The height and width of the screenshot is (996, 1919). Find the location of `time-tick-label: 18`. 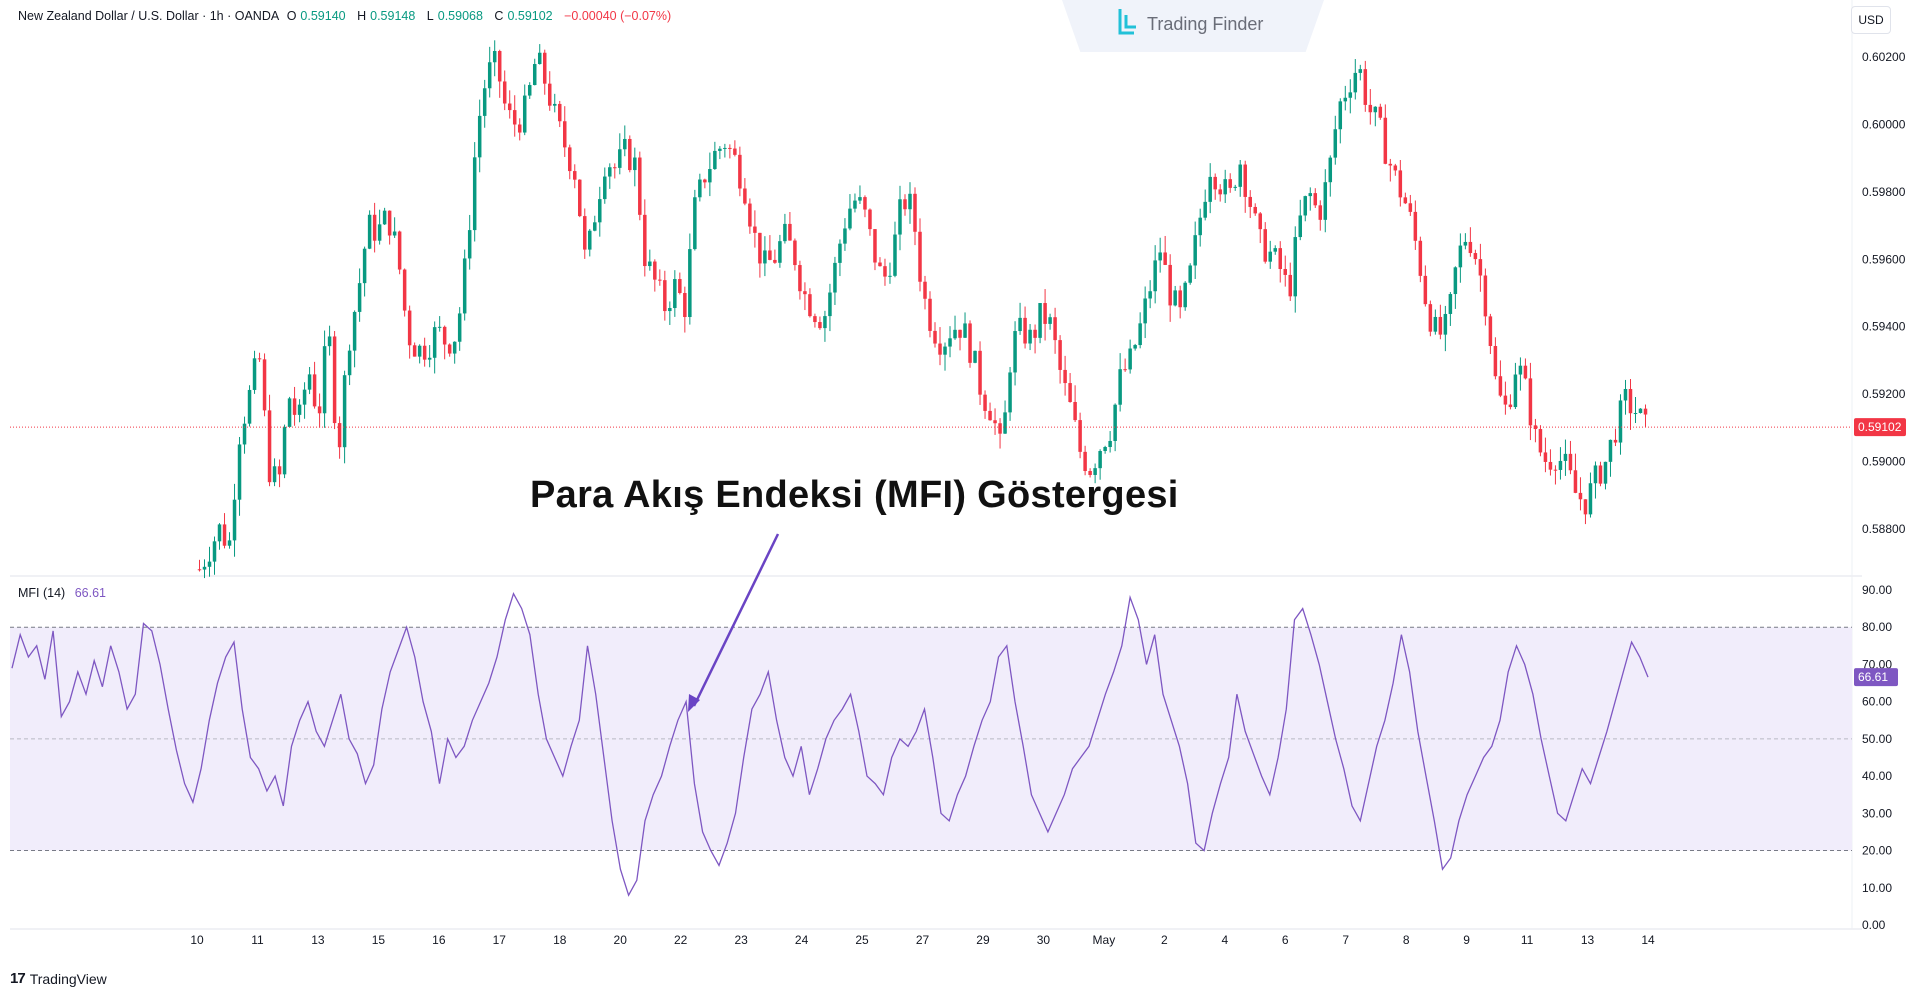

time-tick-label: 18 is located at coordinates (560, 940).